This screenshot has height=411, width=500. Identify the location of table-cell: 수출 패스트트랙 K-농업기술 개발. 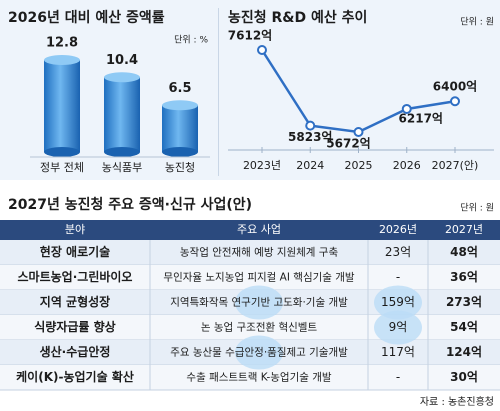
(259, 377).